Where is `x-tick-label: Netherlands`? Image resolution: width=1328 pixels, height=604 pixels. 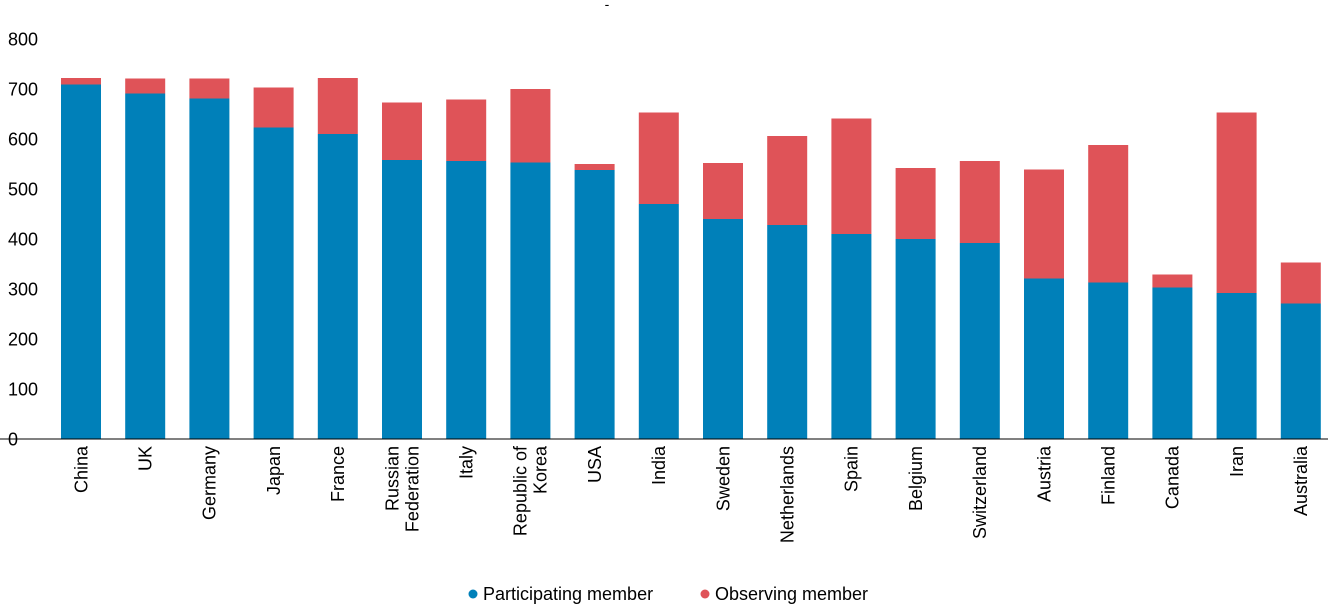
x-tick-label: Netherlands is located at coordinates (788, 494).